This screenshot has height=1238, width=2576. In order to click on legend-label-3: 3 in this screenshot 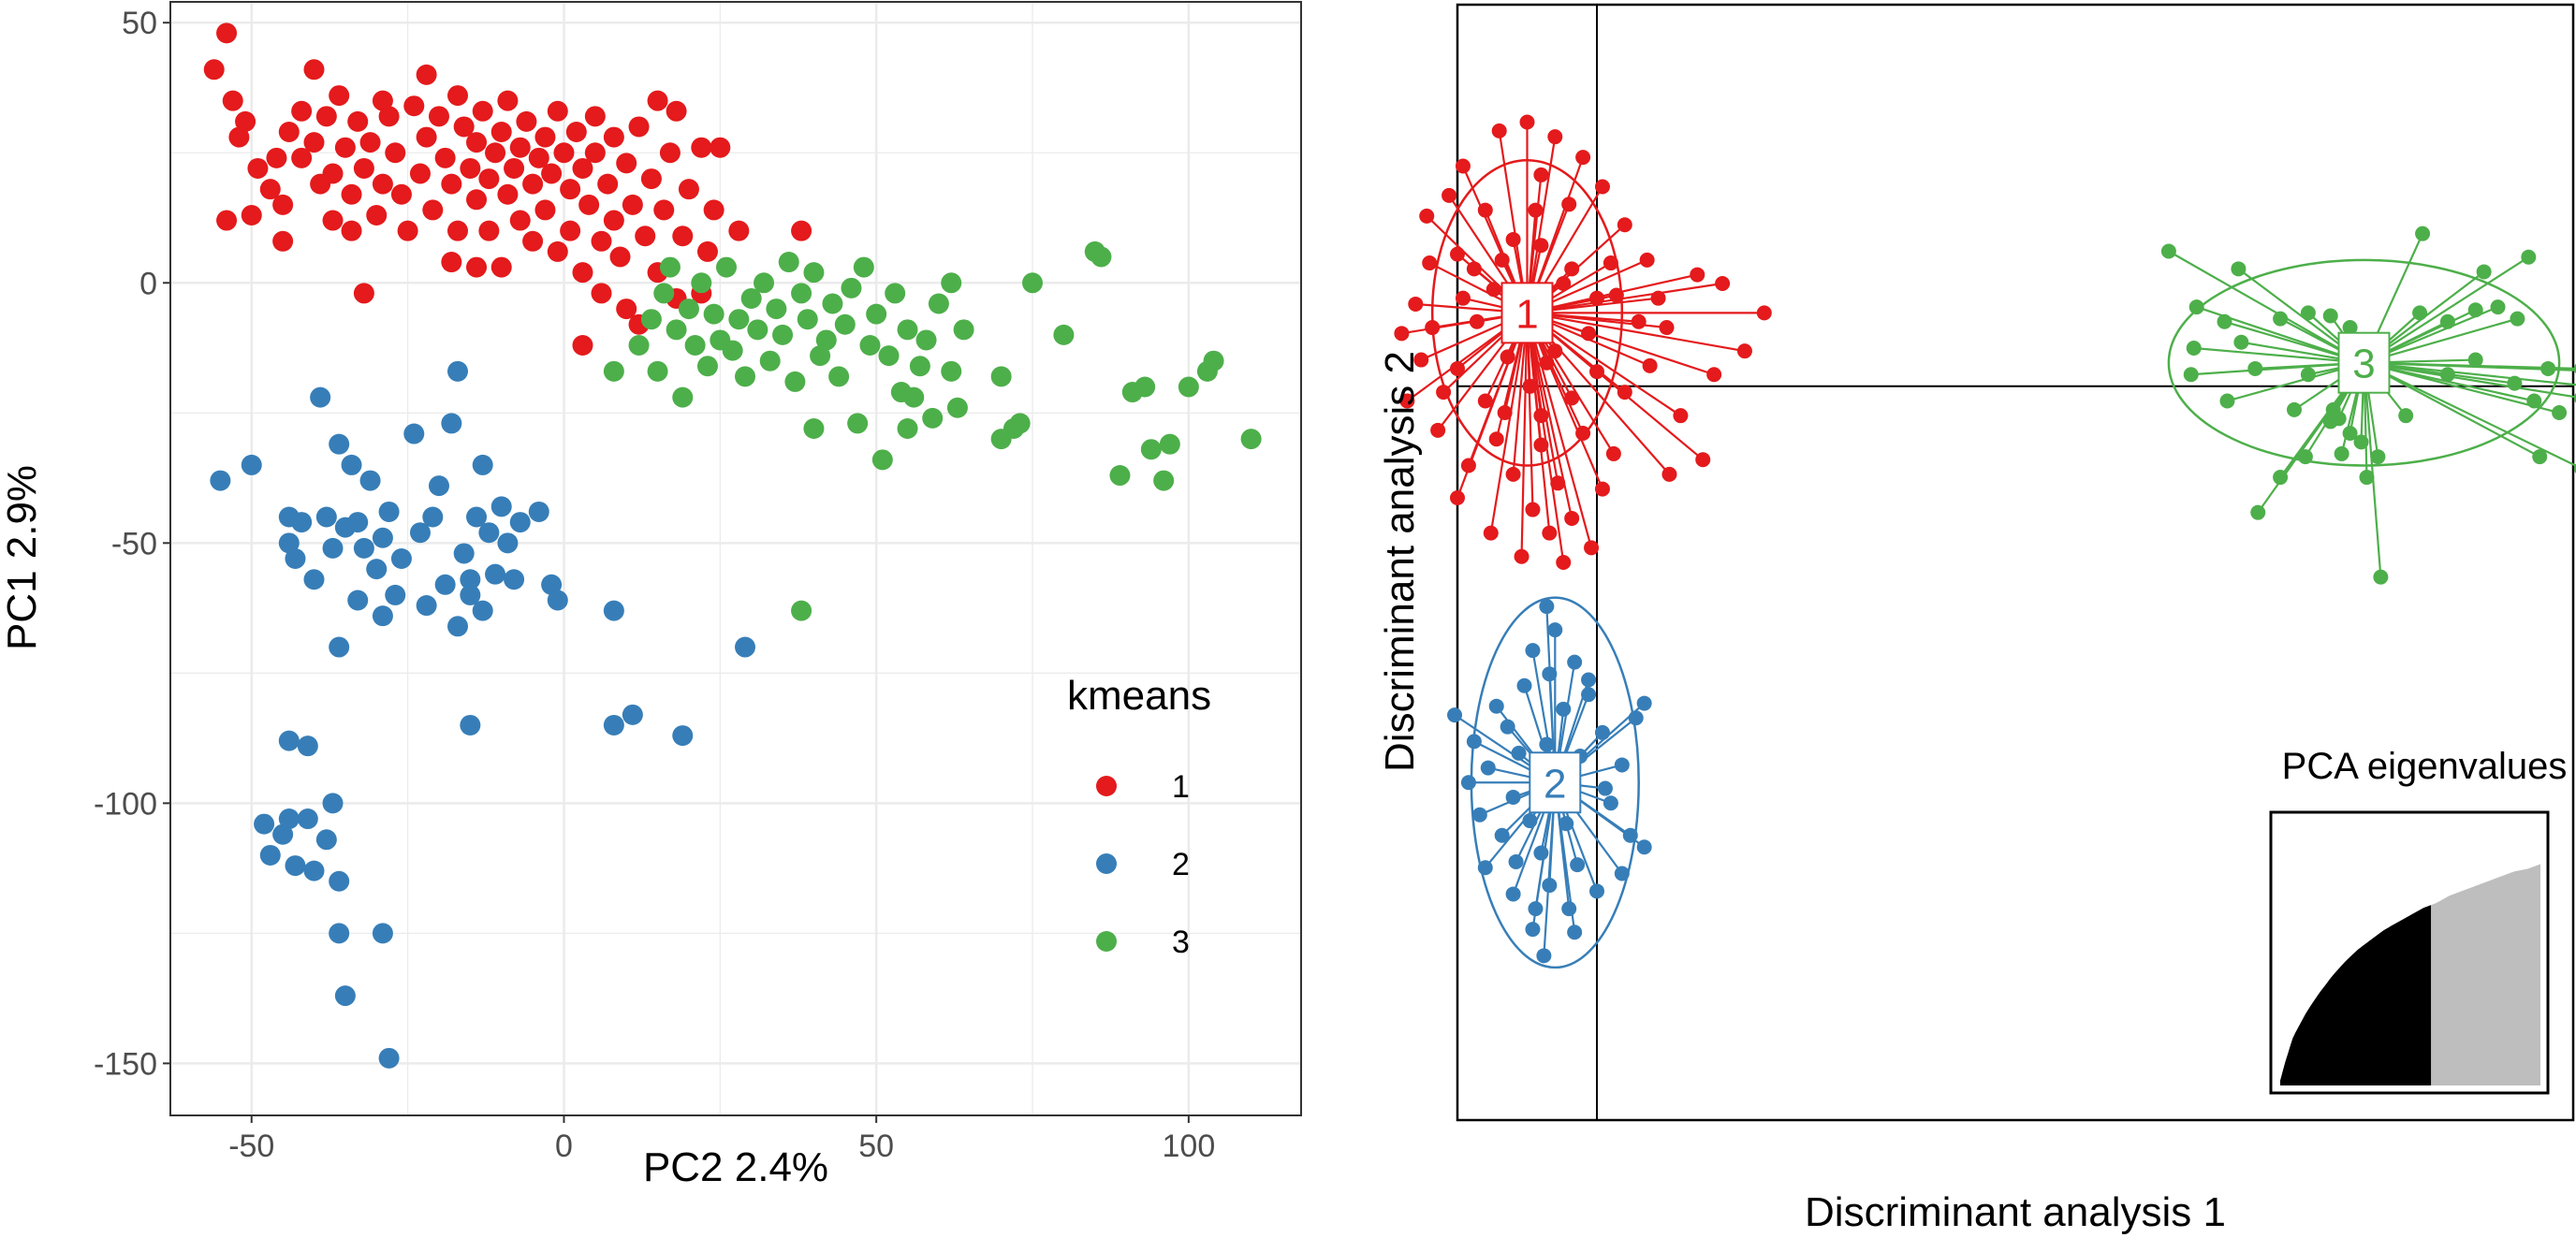, I will do `click(1181, 942)`.